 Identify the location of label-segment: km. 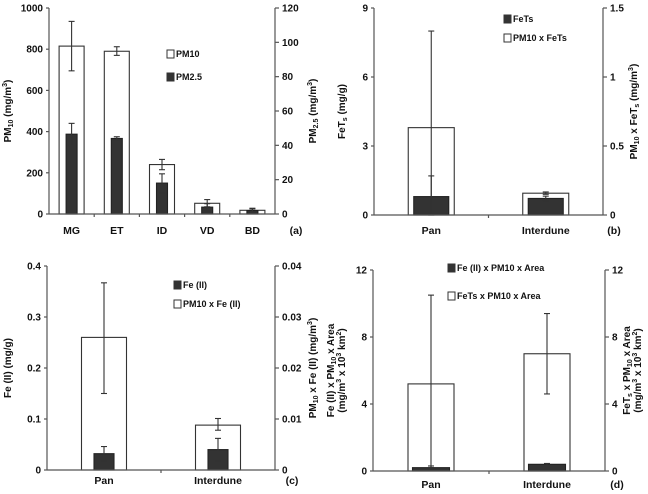
(638, 343).